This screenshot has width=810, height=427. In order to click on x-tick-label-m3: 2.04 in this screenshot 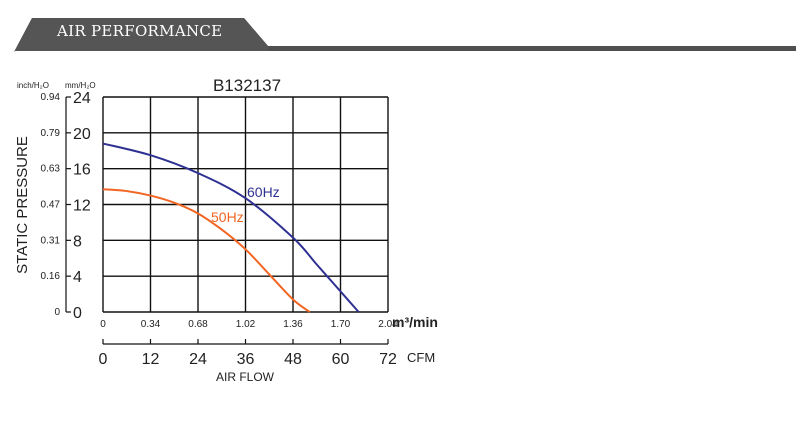, I will do `click(388, 324)`.